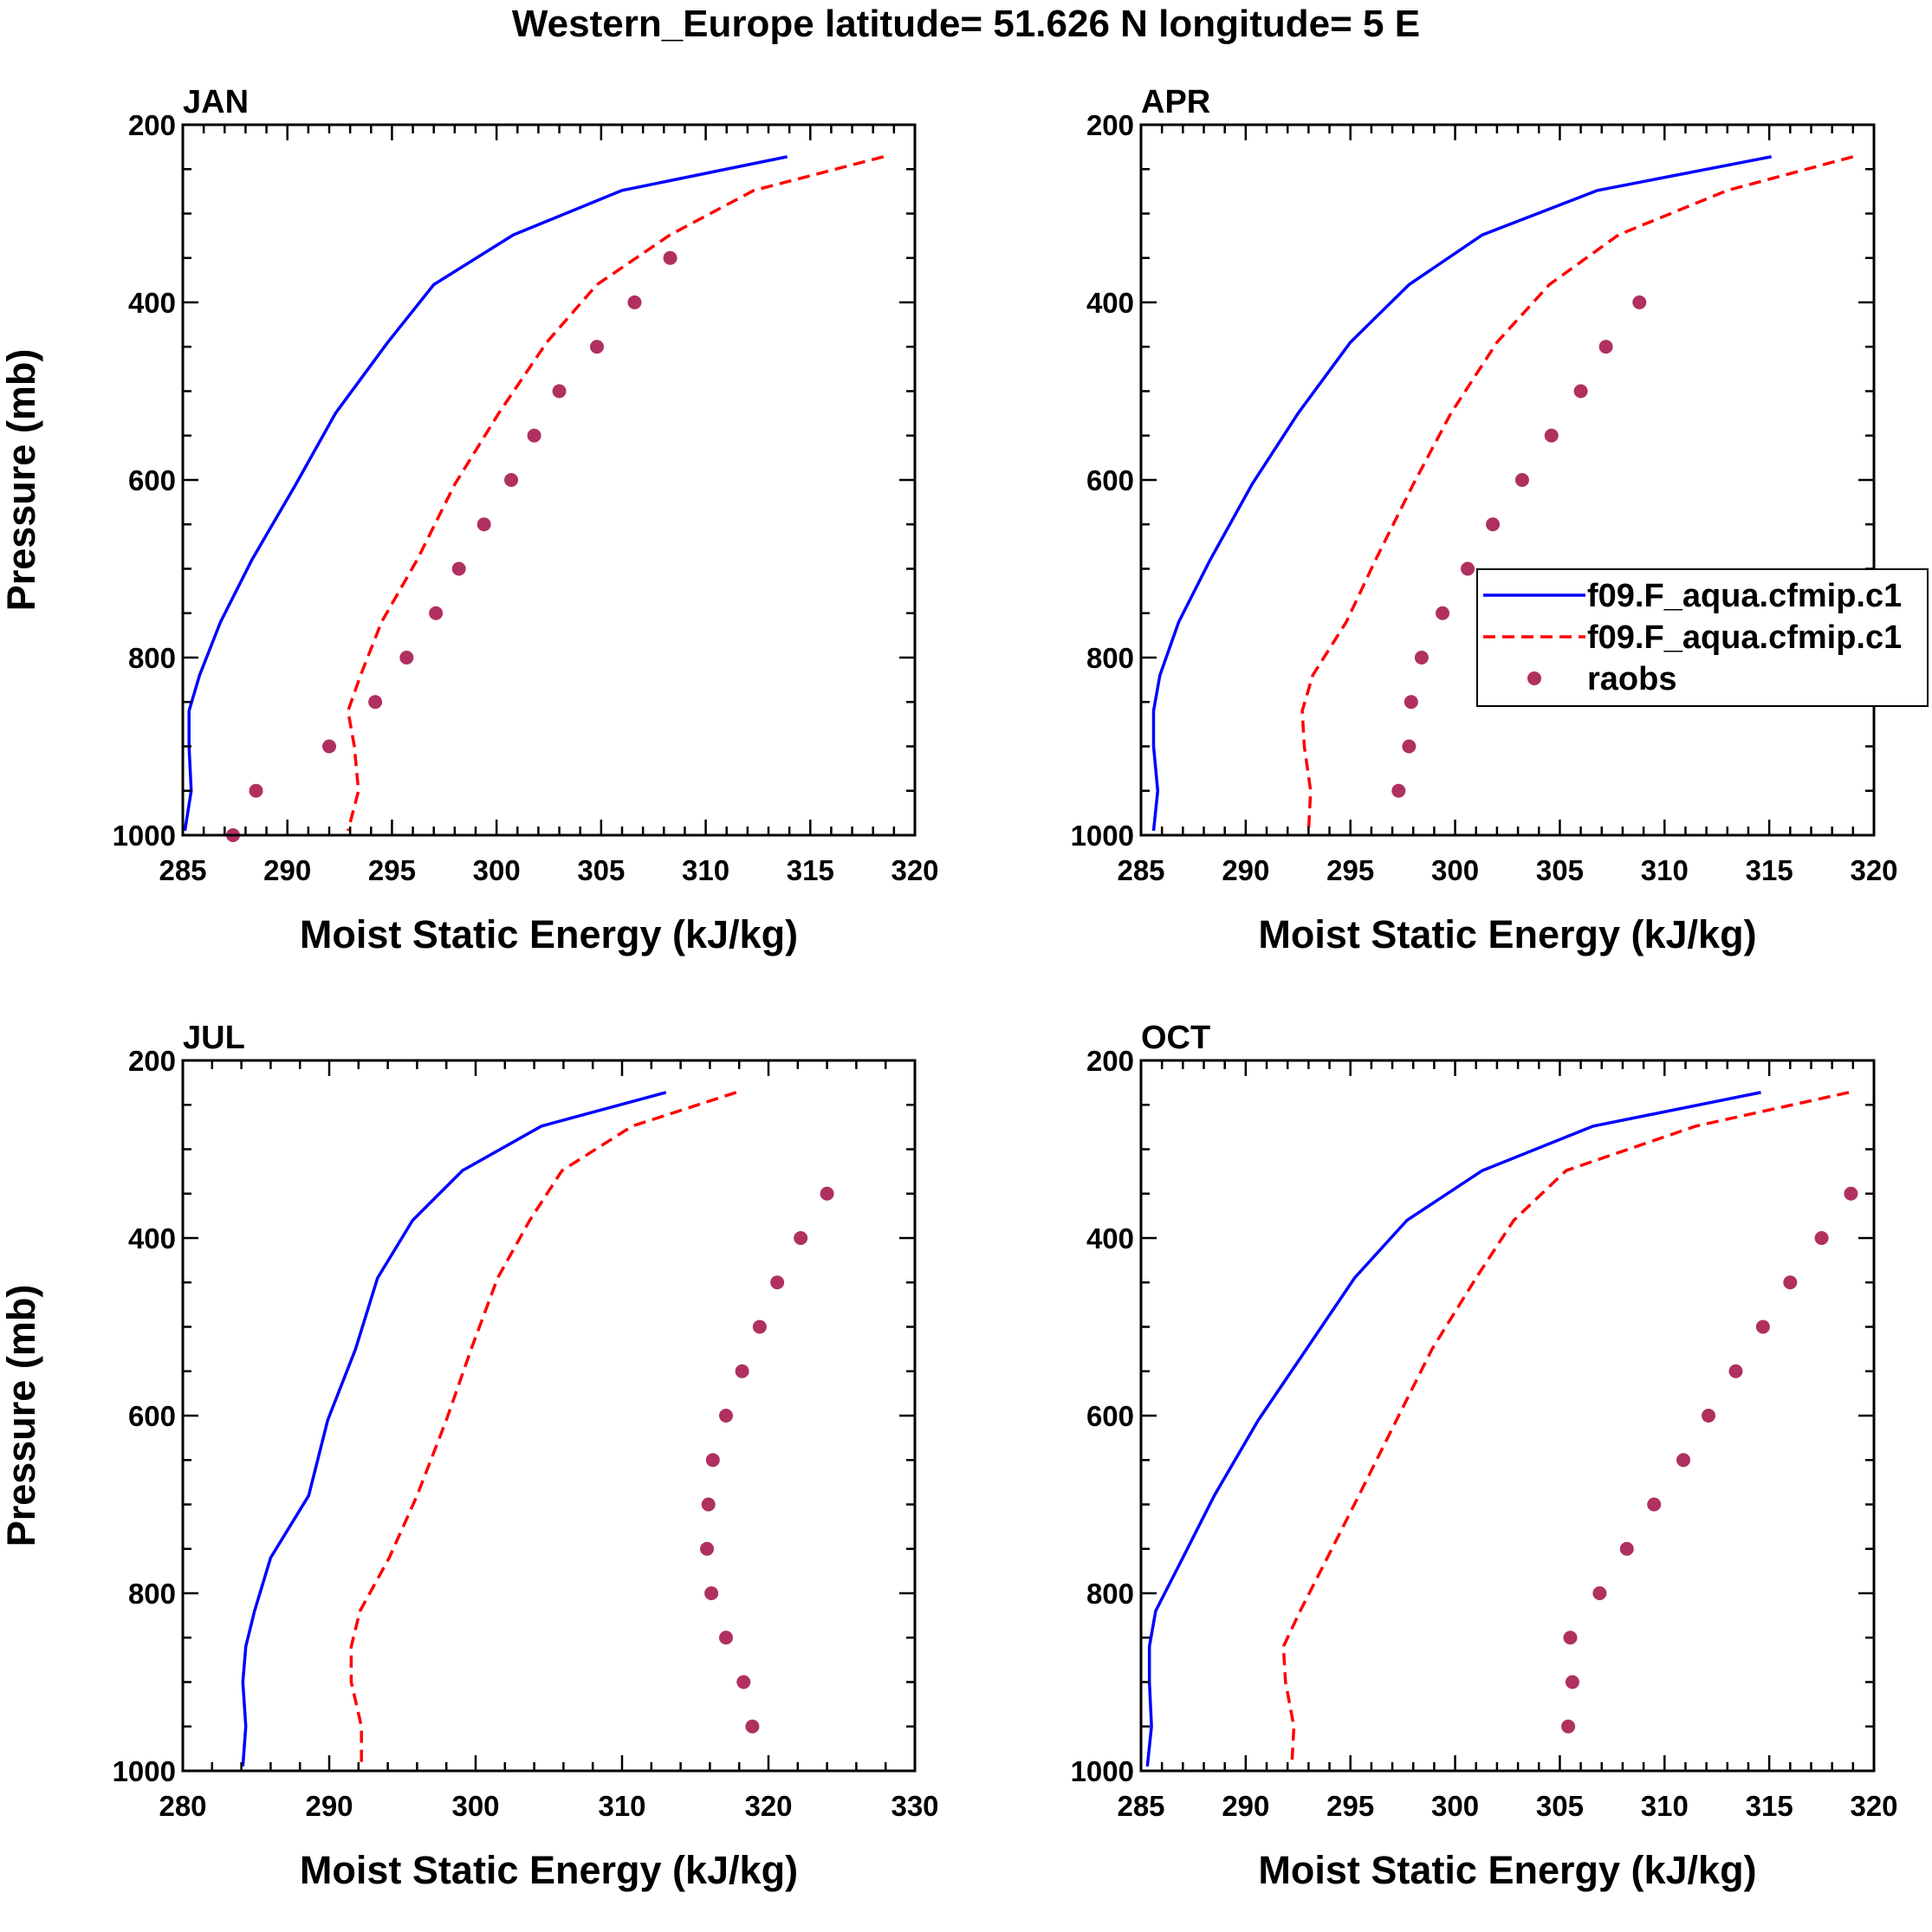 The height and width of the screenshot is (1932, 1932). I want to click on legend-label-1: f09.F_aqua.cfmip.c1, so click(1745, 596).